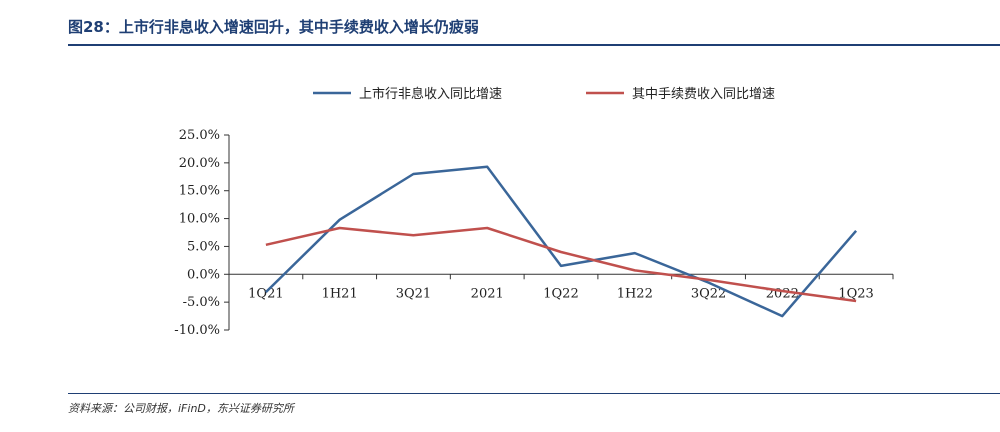  What do you see at coordinates (199, 219) in the screenshot?
I see `y-tick-label: 10.0%` at bounding box center [199, 219].